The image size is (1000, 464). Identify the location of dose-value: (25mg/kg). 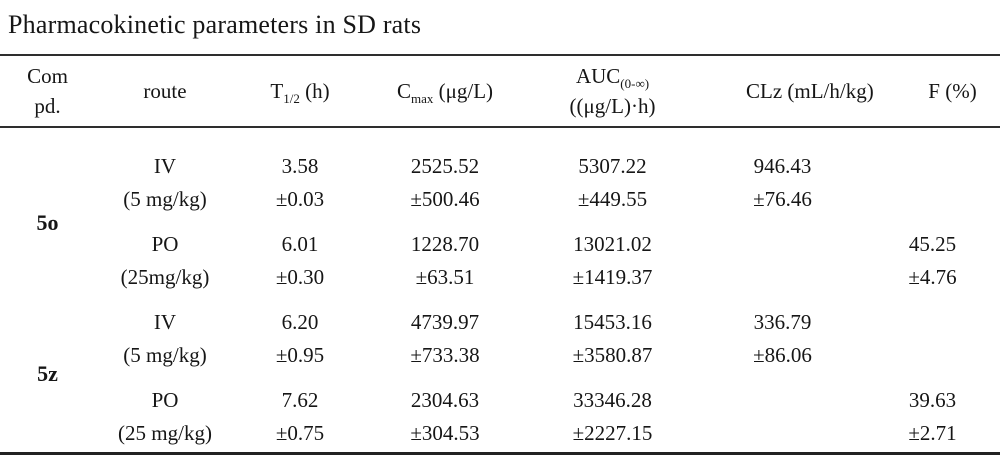
(165, 277).